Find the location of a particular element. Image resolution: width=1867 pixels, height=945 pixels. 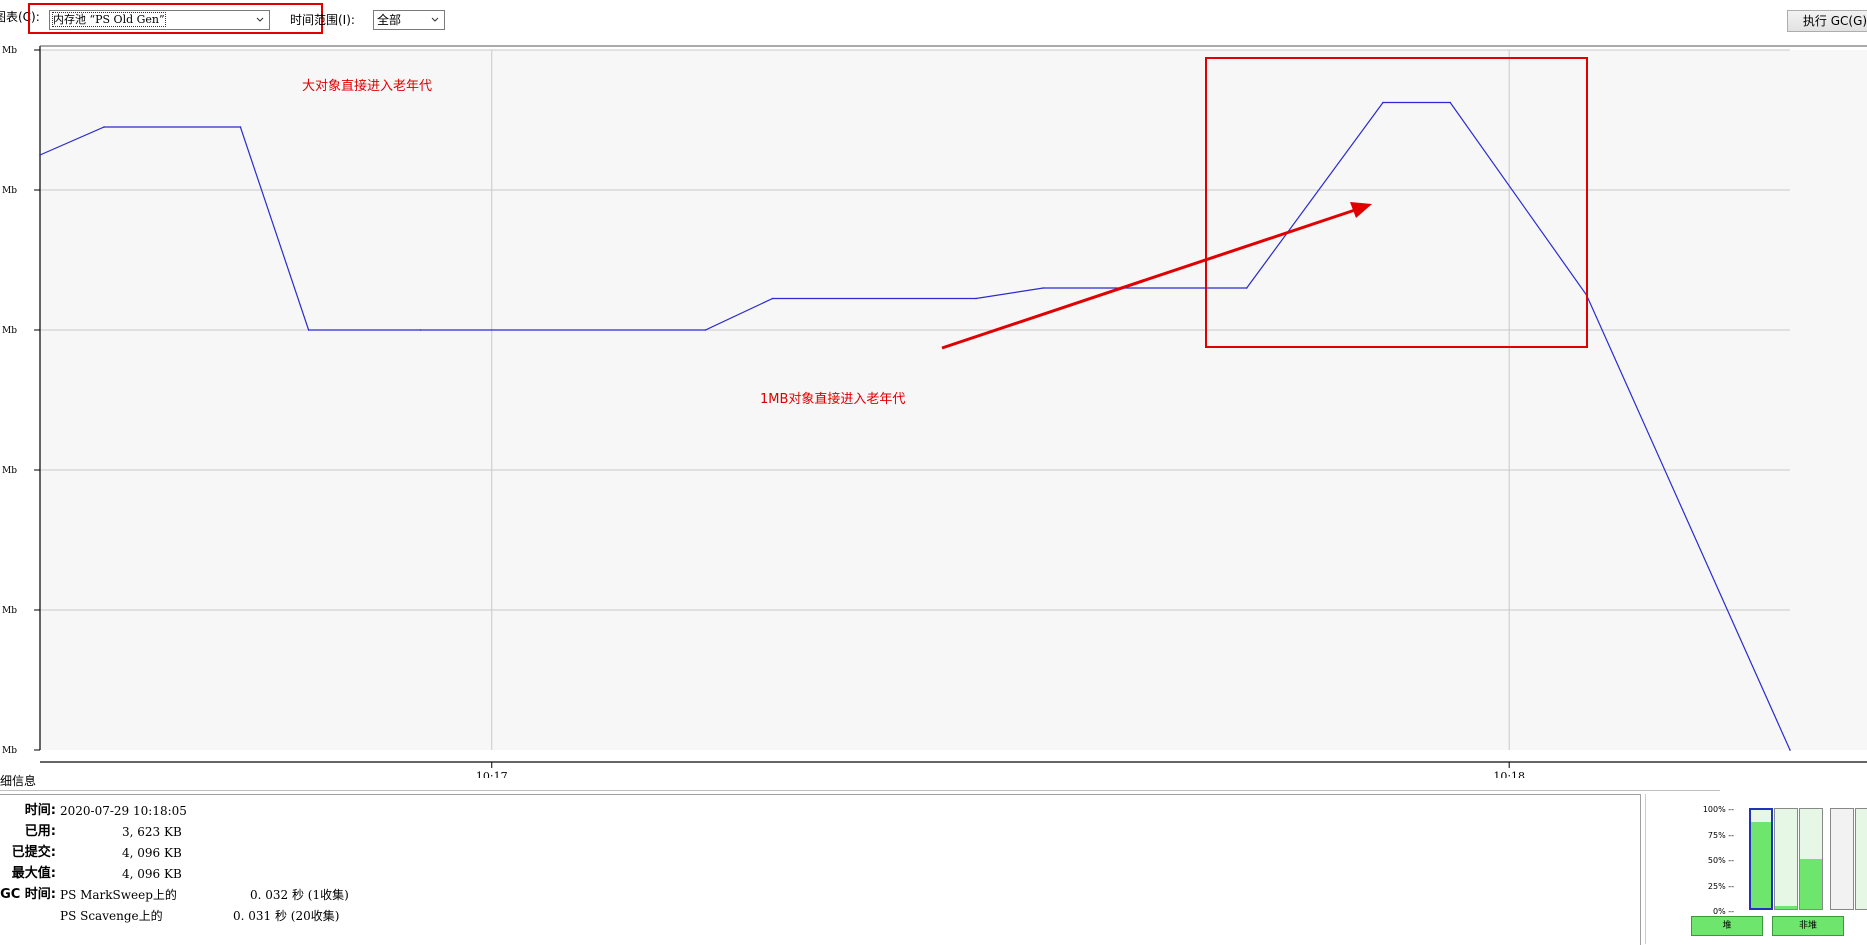

pct-label: 0% -- is located at coordinates (1723, 911).